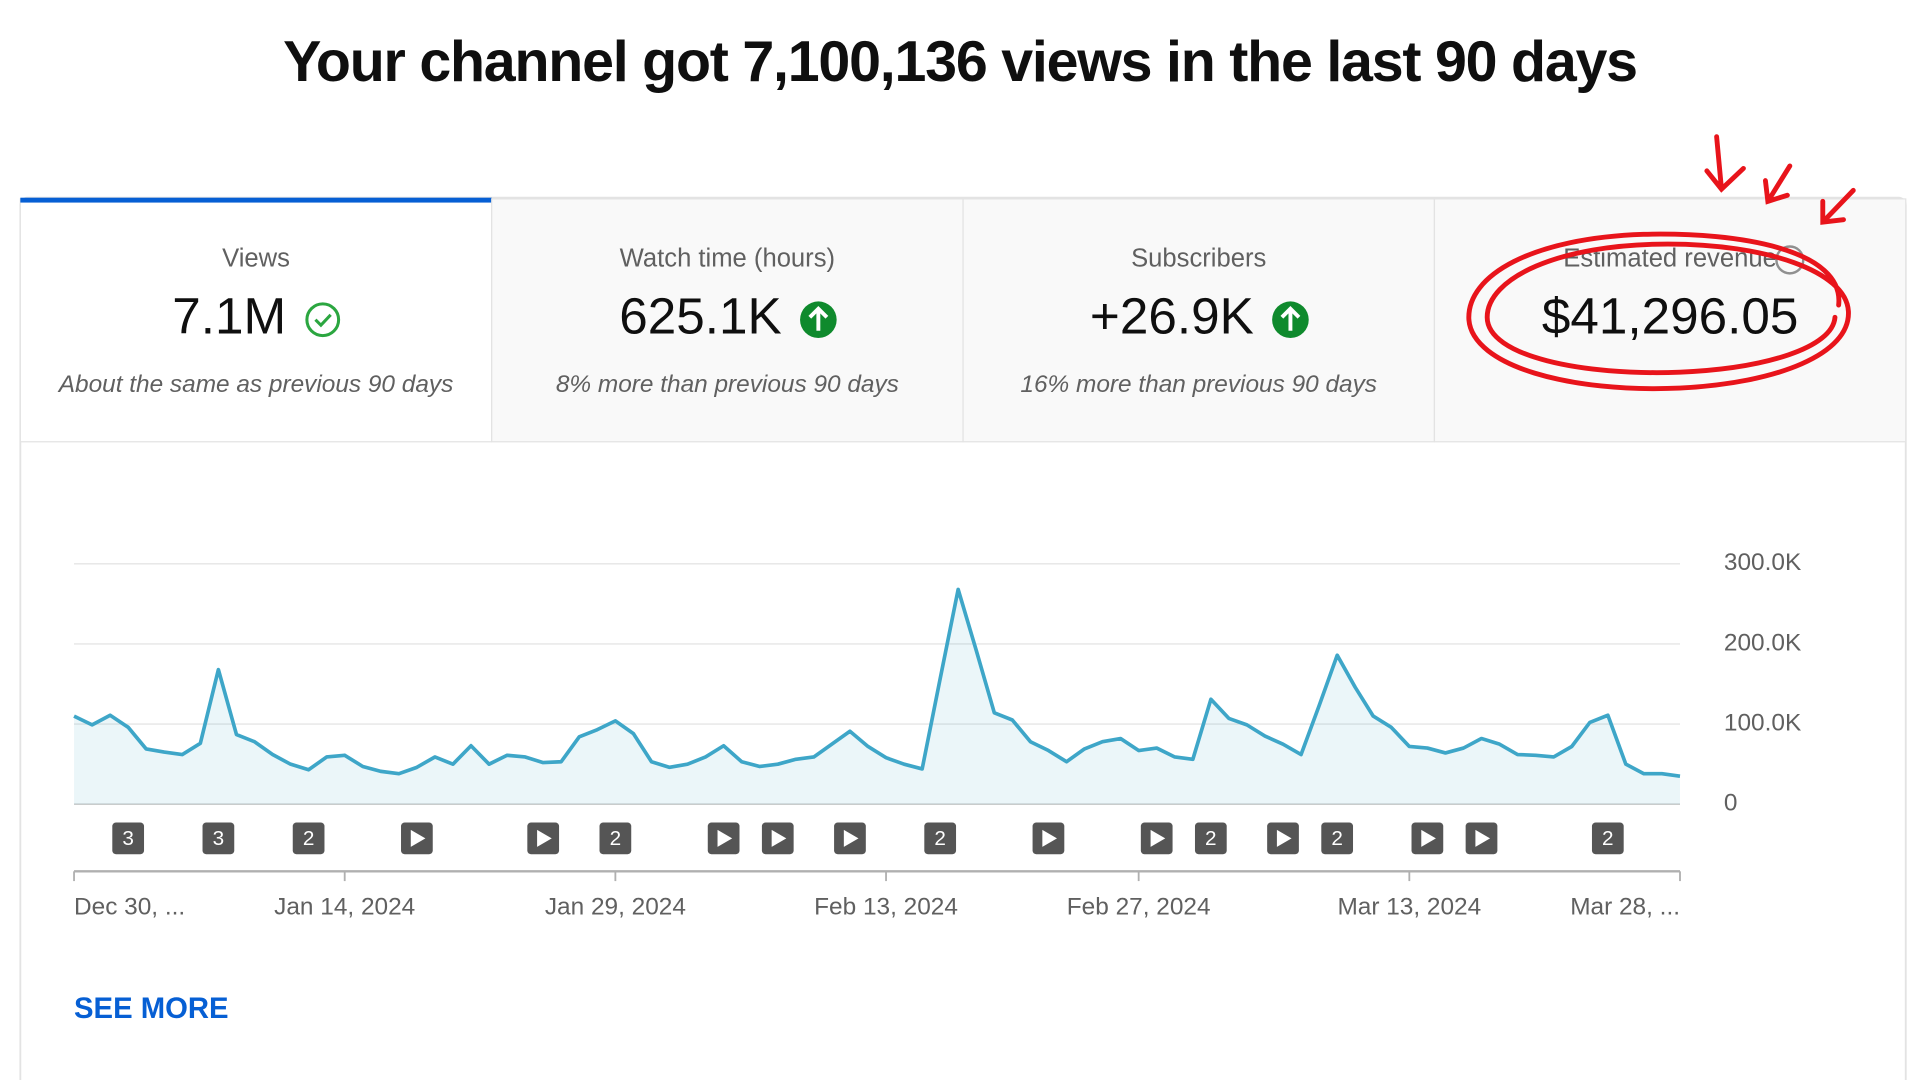 The width and height of the screenshot is (1920, 1080). What do you see at coordinates (1731, 803) in the screenshot?
I see `y-tick-label: 0` at bounding box center [1731, 803].